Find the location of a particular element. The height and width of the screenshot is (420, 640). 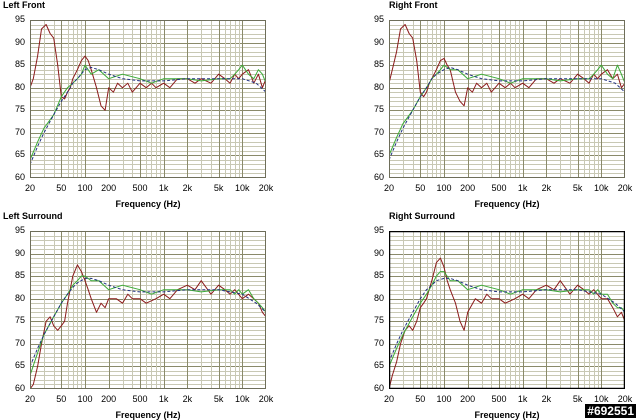

image-id-watermark: #692551 is located at coordinates (610, 411).